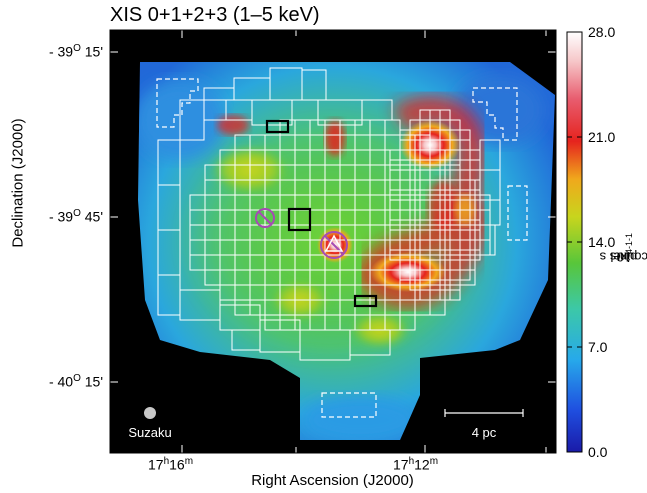  Describe the element at coordinates (598, 347) in the screenshot. I see `colorbar-tick-7: 7.0` at that location.